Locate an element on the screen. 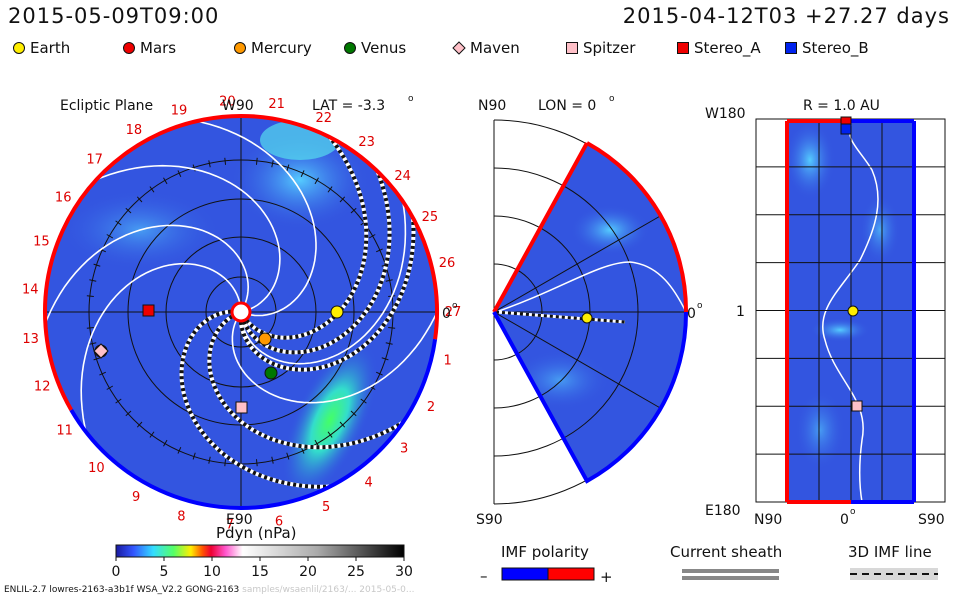 Image resolution: width=960 pixels, height=600 pixels. sector-label: 4 is located at coordinates (368, 482).